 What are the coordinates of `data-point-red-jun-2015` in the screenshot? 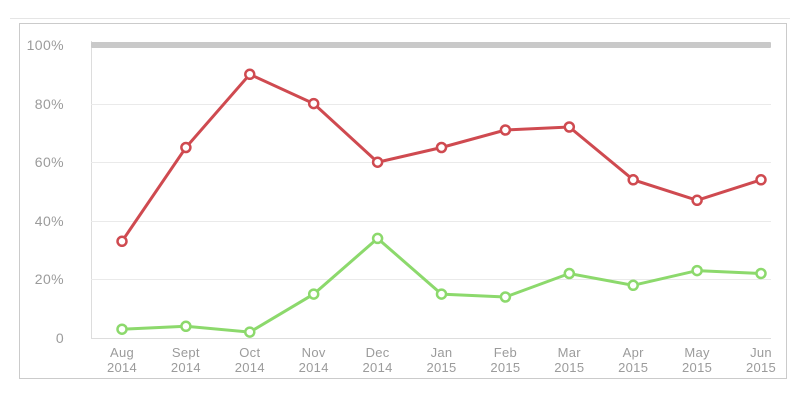 It's located at (761, 180).